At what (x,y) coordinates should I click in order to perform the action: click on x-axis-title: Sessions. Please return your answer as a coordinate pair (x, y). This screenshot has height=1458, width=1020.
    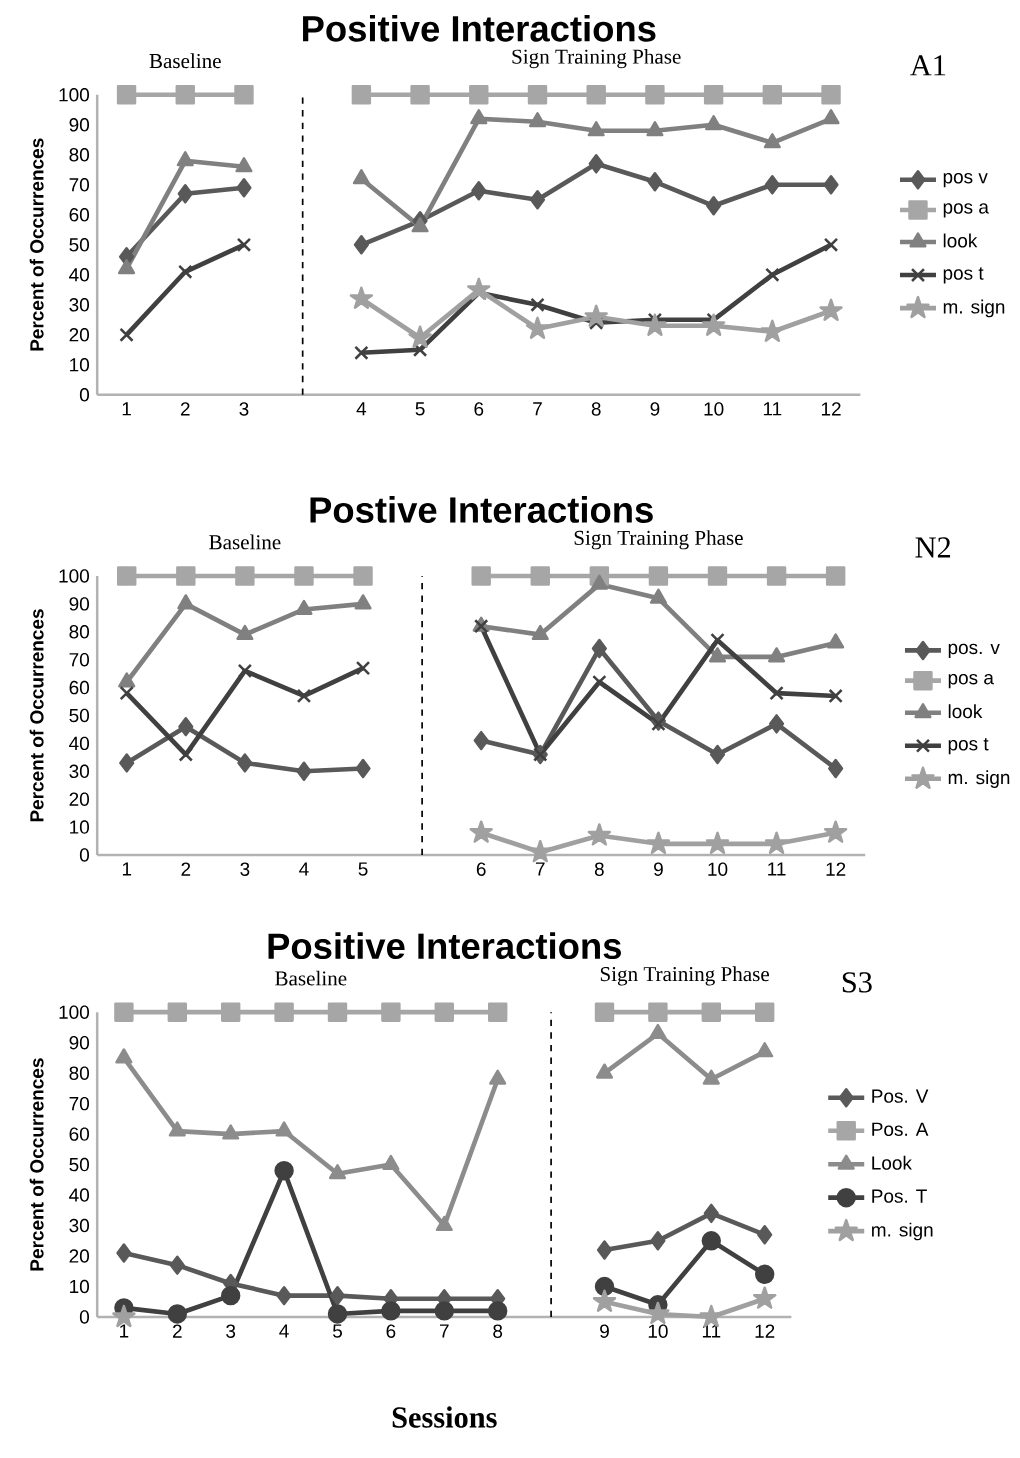
    Looking at the image, I should click on (444, 1417).